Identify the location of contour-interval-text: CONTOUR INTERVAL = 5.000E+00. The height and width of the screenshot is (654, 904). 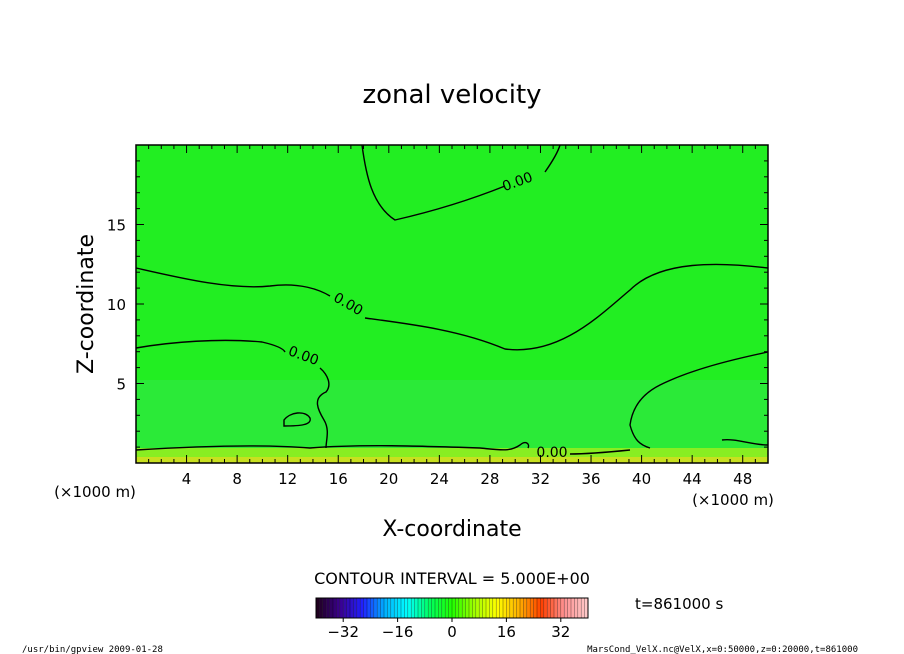
(452, 578).